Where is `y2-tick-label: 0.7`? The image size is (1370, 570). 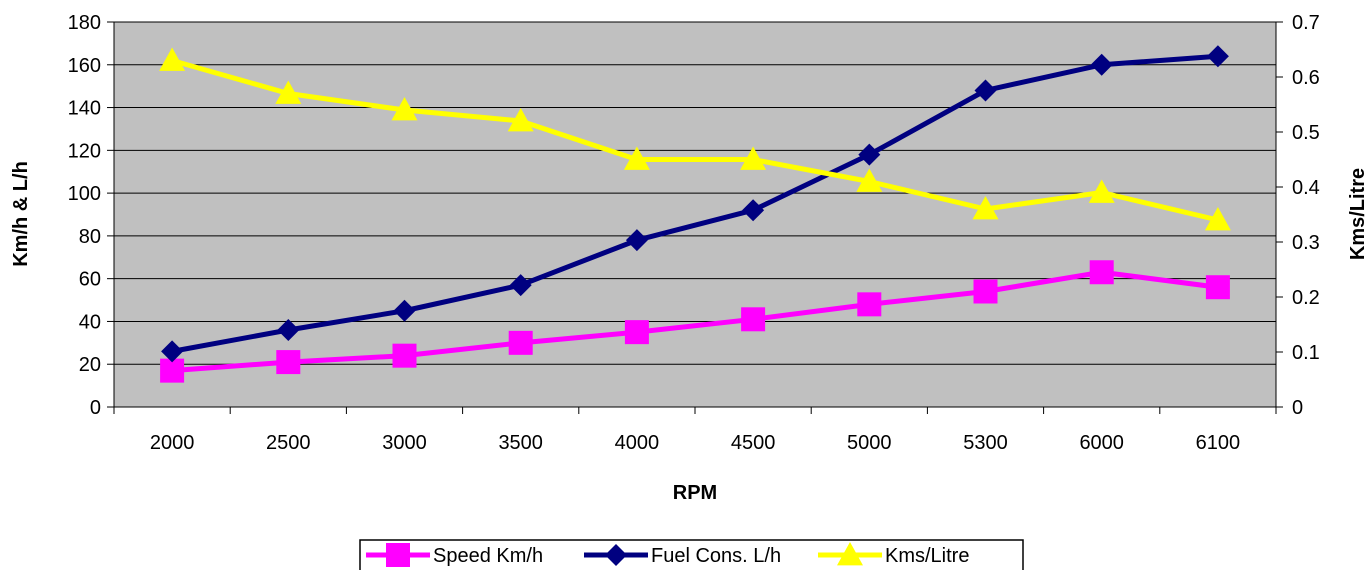 y2-tick-label: 0.7 is located at coordinates (1306, 23).